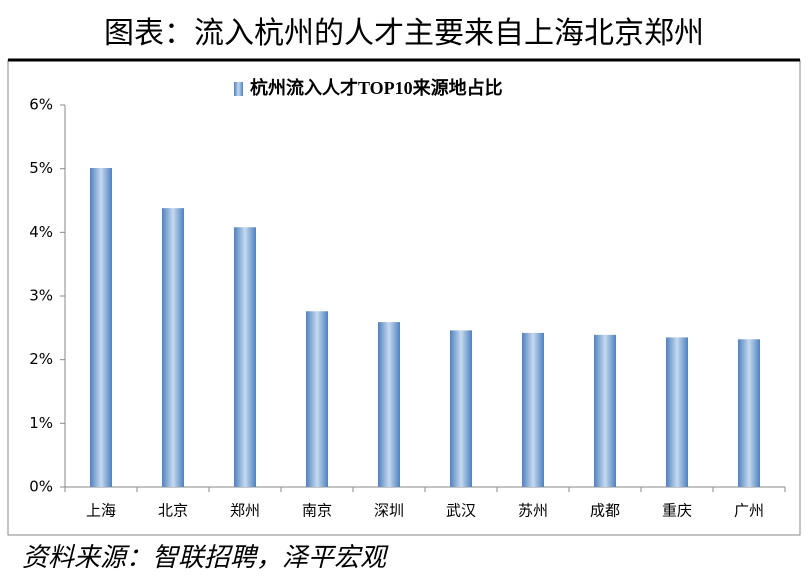 This screenshot has width=808, height=586. Describe the element at coordinates (205, 557) in the screenshot. I see `source-note: 资料来源：智联招聘，泽平宏观` at that location.